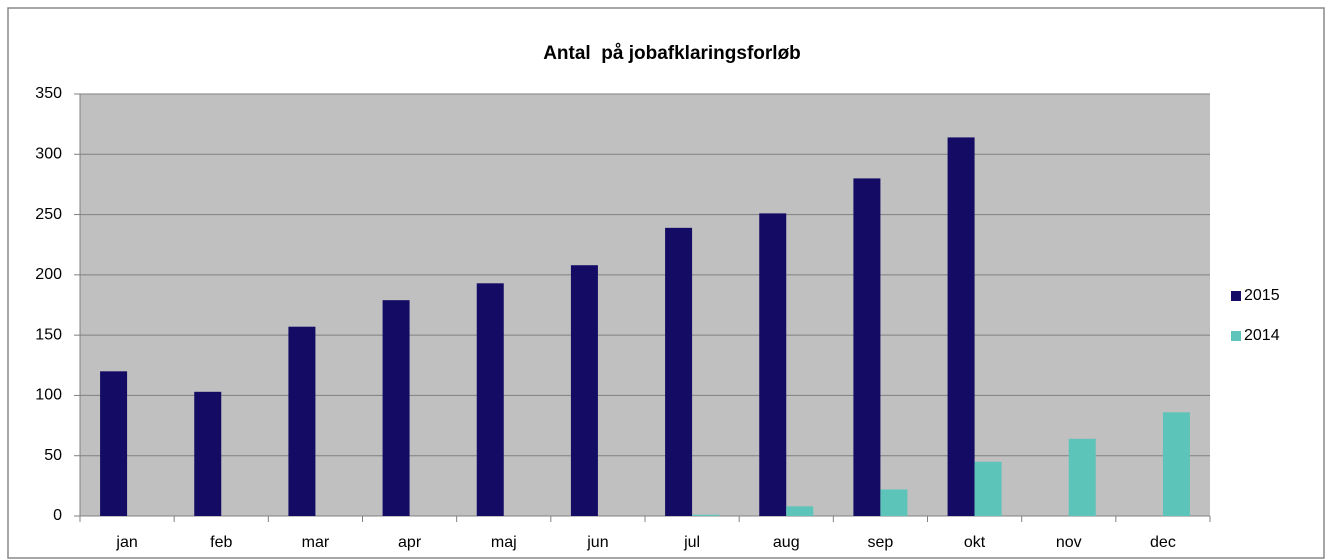 The height and width of the screenshot is (559, 1325). I want to click on x-tick-label: feb, so click(221, 542).